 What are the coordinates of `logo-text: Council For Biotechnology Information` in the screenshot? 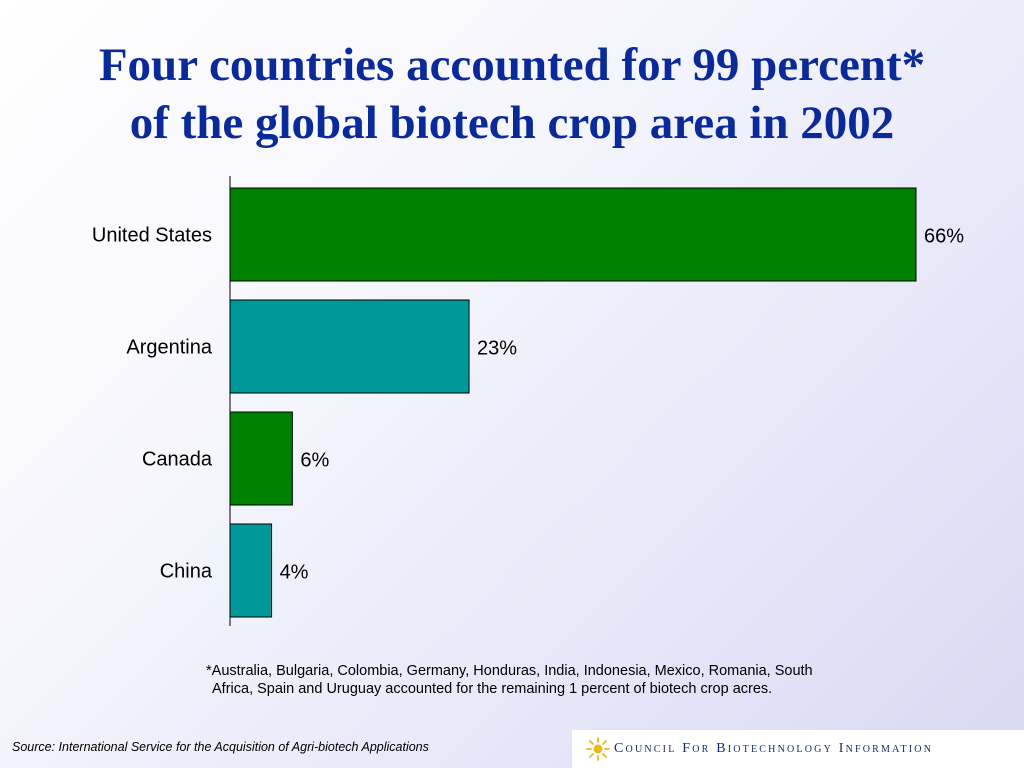 It's located at (774, 748).